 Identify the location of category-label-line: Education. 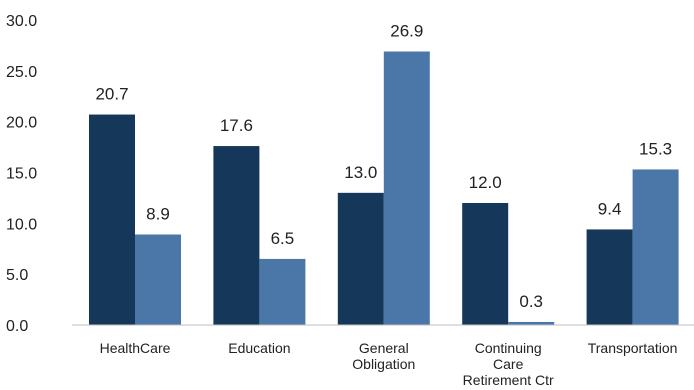
(259, 348).